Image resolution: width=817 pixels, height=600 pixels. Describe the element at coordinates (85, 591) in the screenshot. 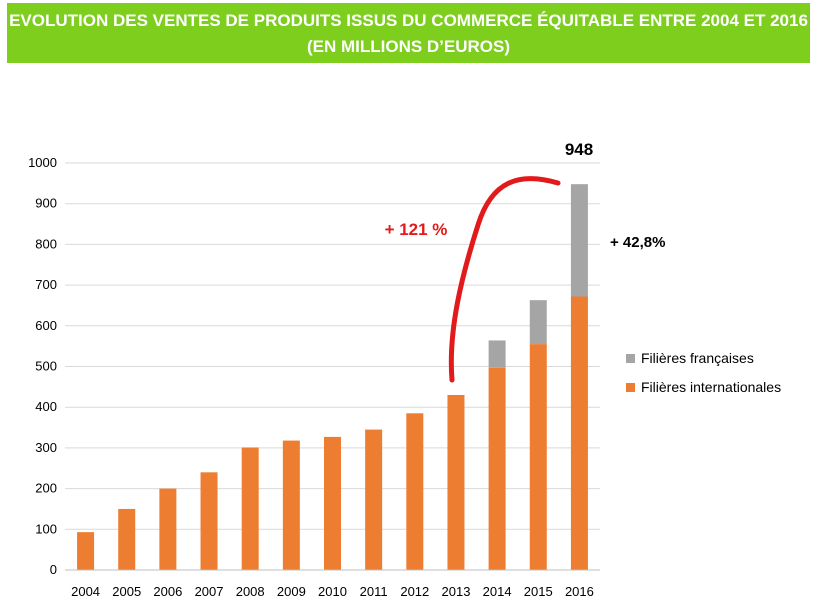

I see `x-tick-label: 2004` at that location.